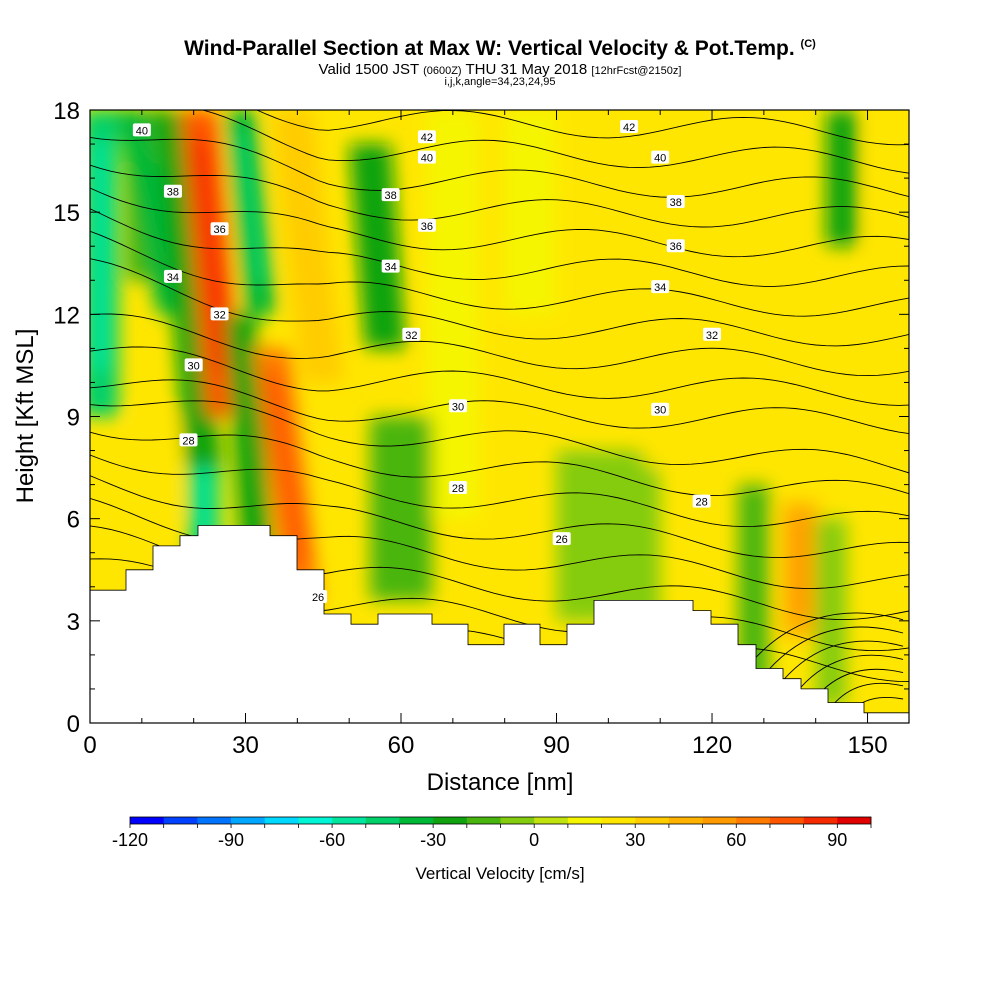 Image resolution: width=1000 pixels, height=1000 pixels. What do you see at coordinates (635, 840) in the screenshot?
I see `colorbar-tick-label: 30` at bounding box center [635, 840].